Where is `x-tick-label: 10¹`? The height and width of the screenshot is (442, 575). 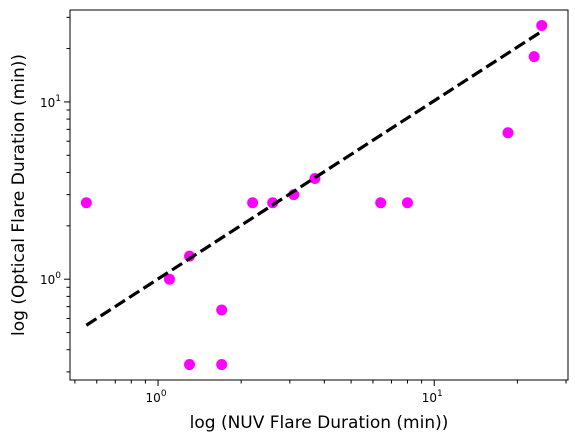 x-tick-label: 10¹ is located at coordinates (432, 397).